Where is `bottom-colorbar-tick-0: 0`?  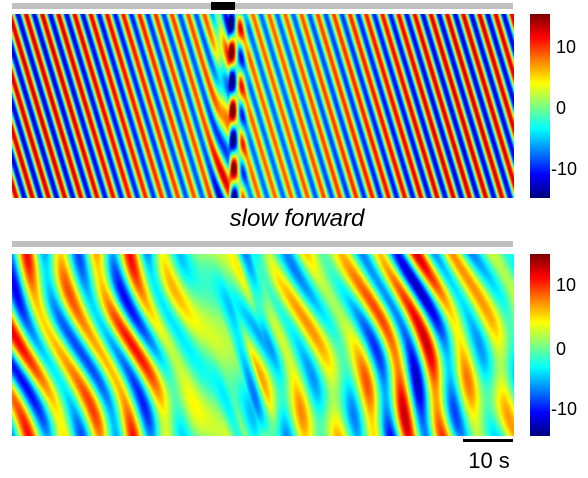 bottom-colorbar-tick-0: 0 is located at coordinates (561, 349).